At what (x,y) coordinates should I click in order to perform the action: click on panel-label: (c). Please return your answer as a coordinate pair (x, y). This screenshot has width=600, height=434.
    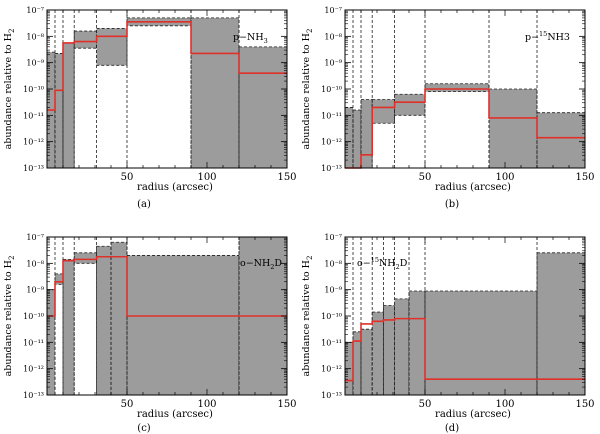
    Looking at the image, I should click on (144, 428).